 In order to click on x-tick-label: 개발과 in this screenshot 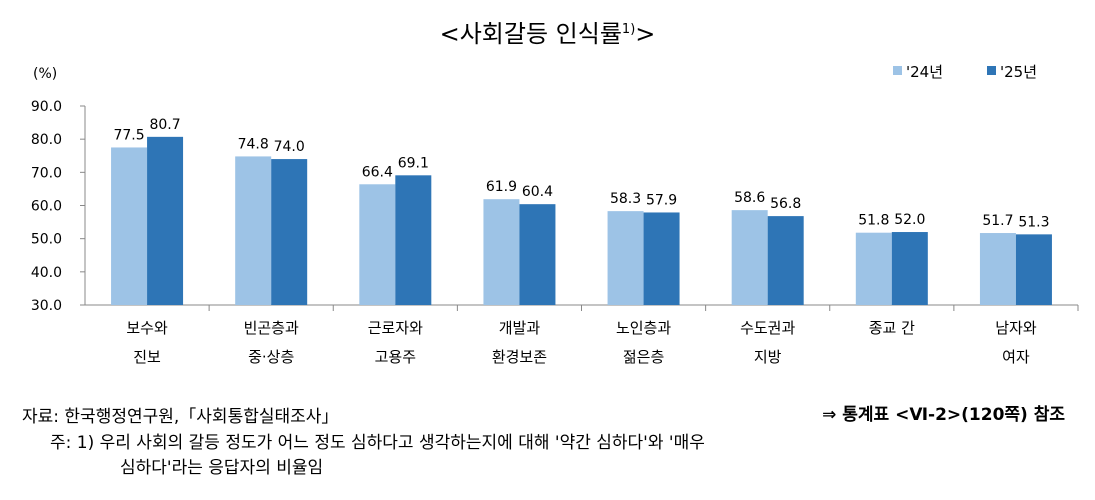, I will do `click(520, 328)`.